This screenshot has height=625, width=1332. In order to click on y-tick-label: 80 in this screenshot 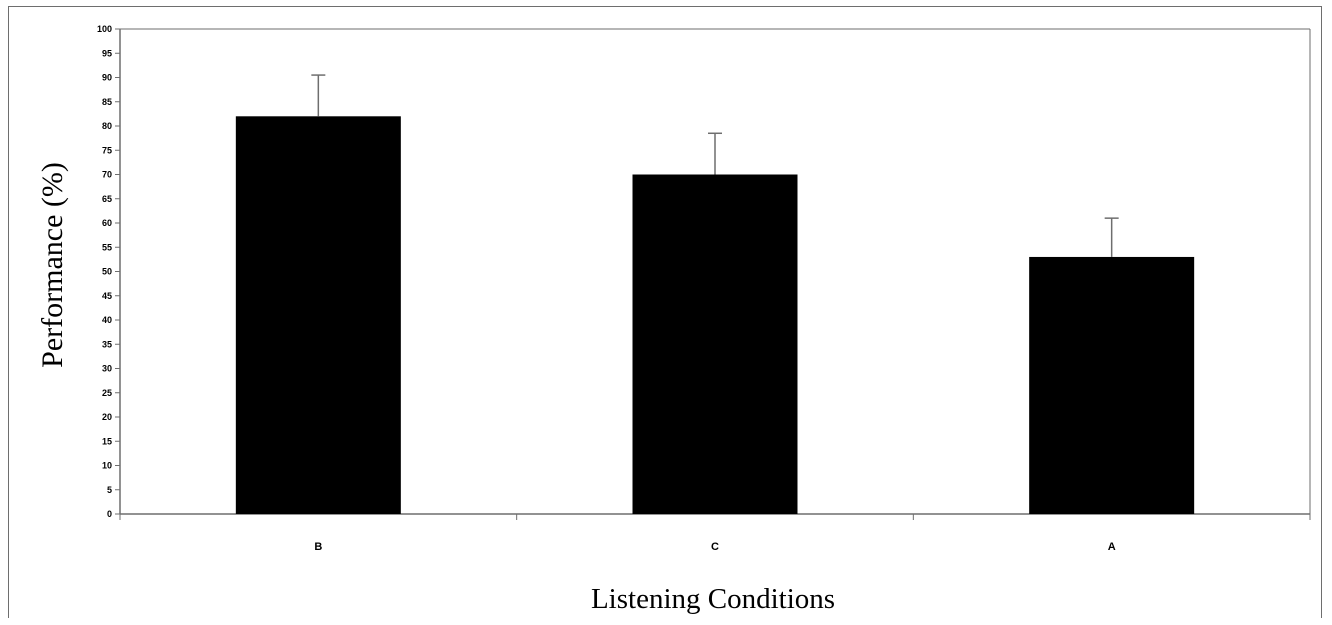, I will do `click(107, 126)`.